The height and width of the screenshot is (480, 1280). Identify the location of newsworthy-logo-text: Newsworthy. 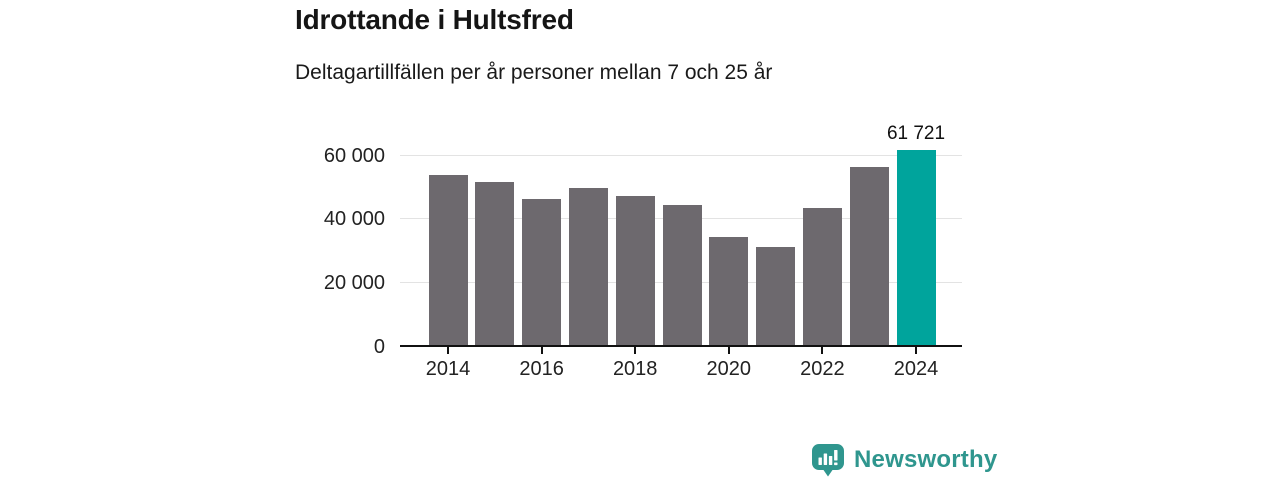
(926, 459).